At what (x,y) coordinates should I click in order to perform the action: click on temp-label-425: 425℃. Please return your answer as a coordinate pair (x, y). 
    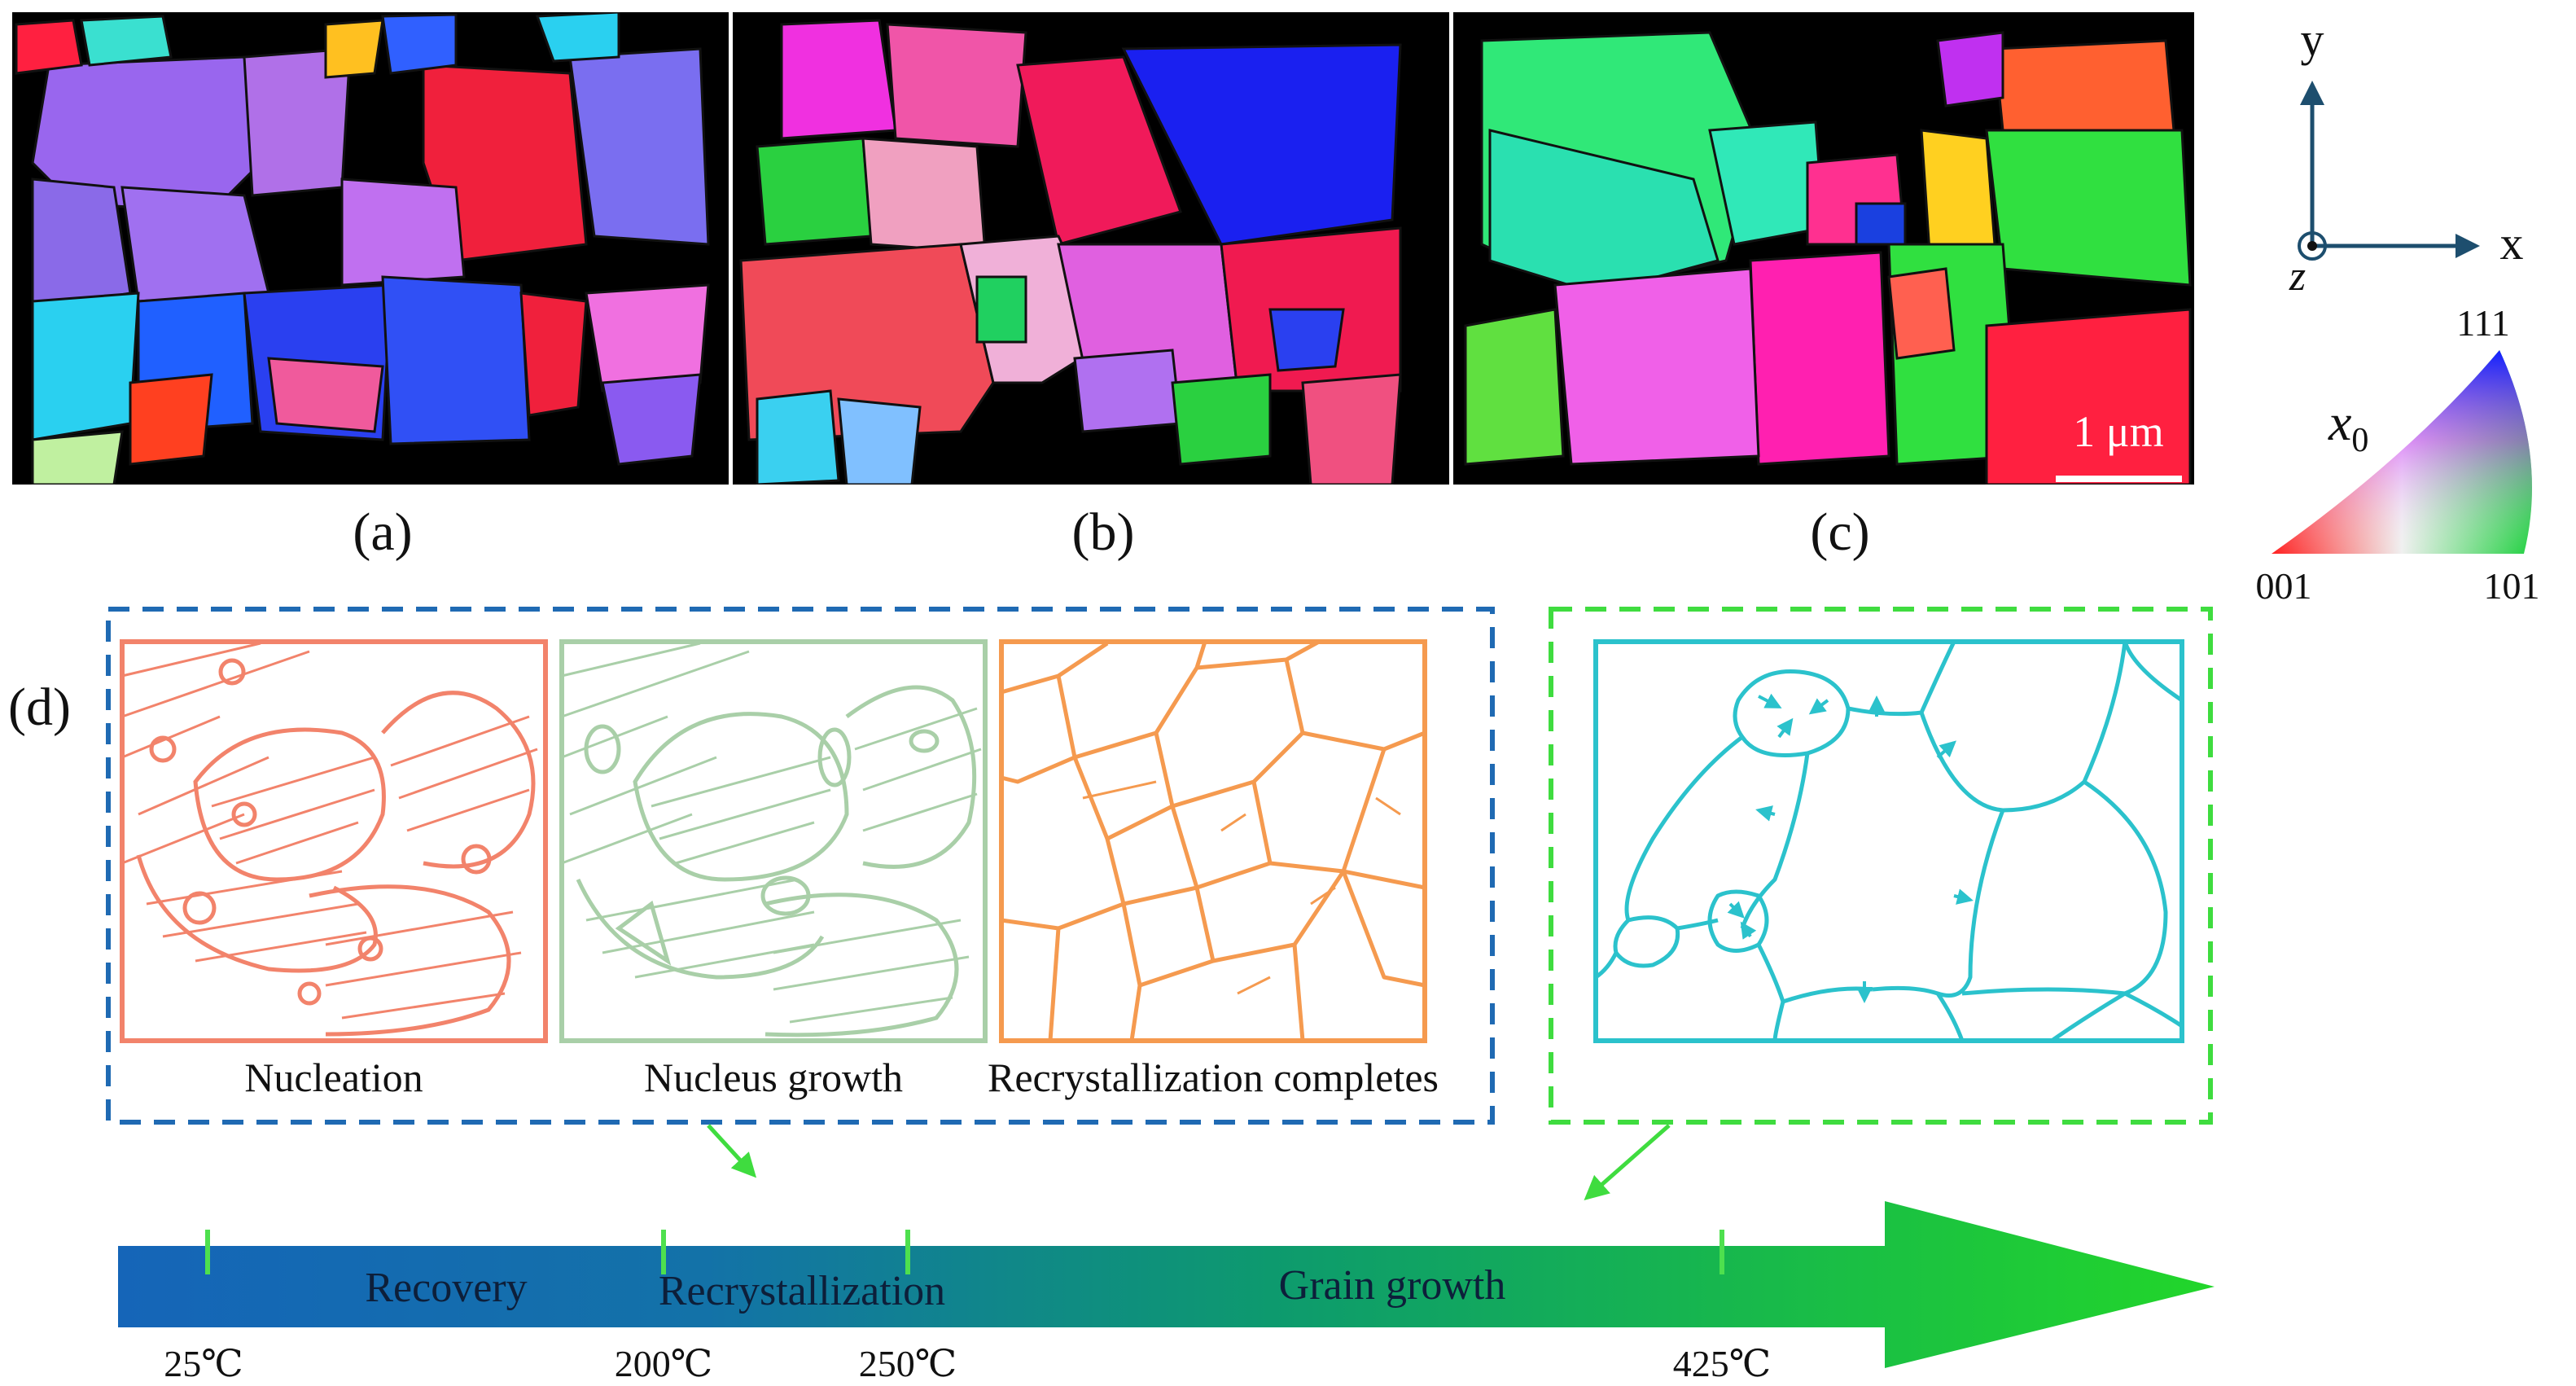
    Looking at the image, I should click on (1722, 1363).